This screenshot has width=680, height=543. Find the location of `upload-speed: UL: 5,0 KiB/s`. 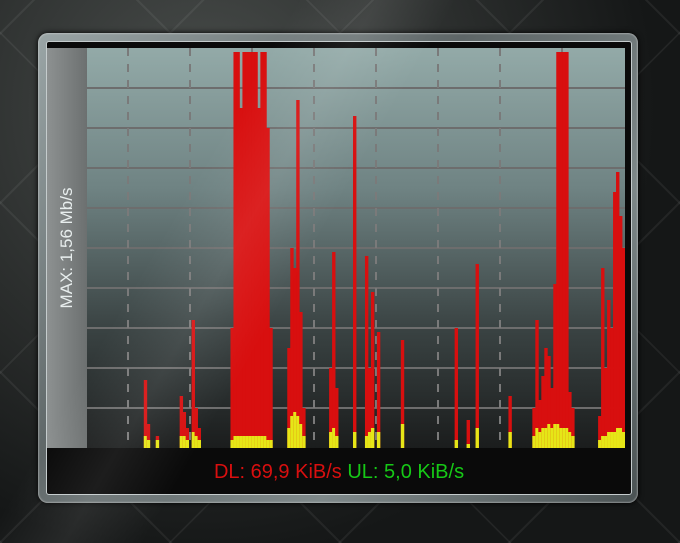

upload-speed: UL: 5,0 KiB/s is located at coordinates (406, 472).